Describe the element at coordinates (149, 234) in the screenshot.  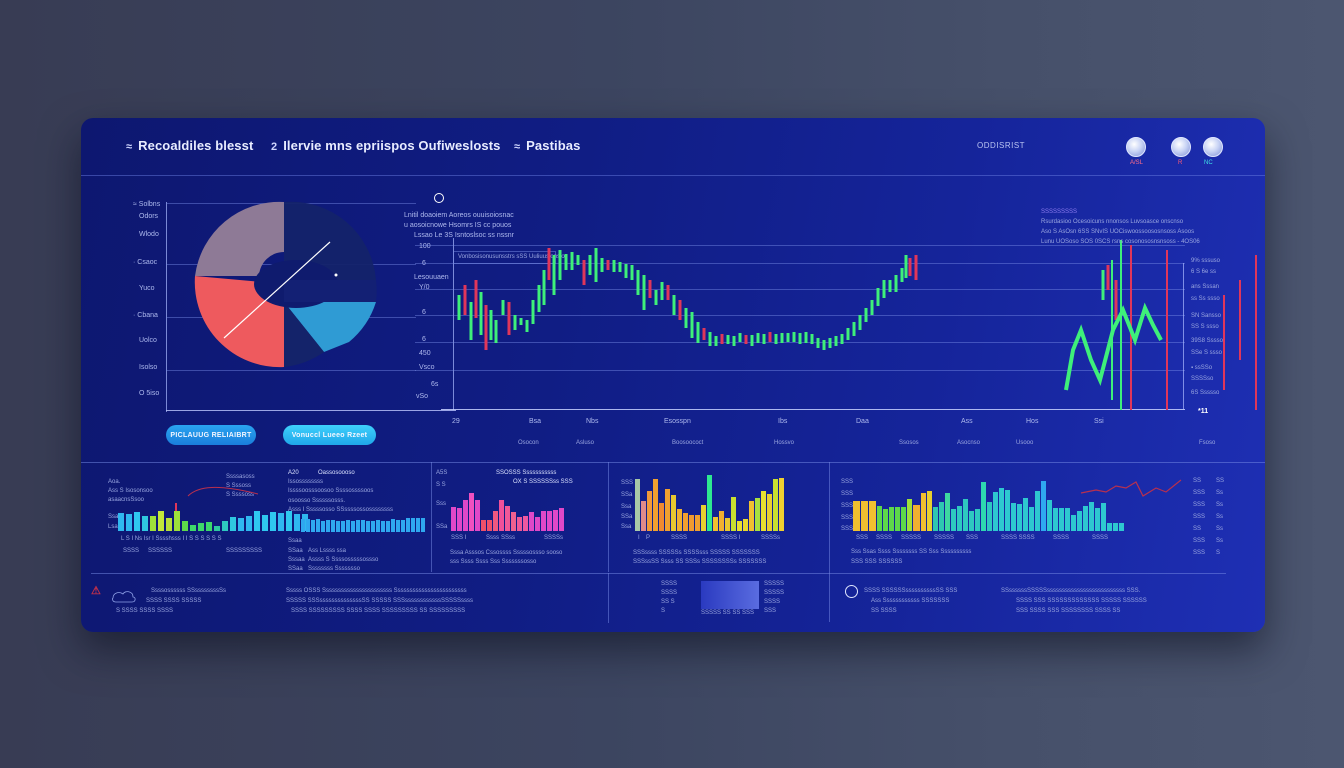
I see `pie-y-label: Wlodo` at that location.